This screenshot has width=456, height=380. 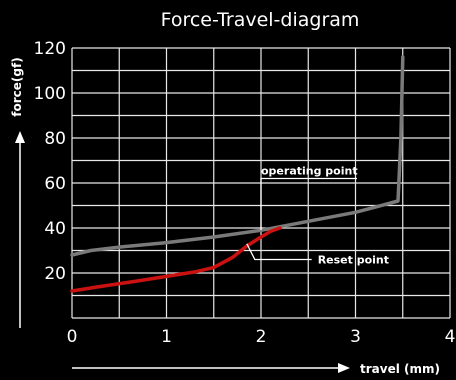 What do you see at coordinates (55, 139) in the screenshot?
I see `y-tick-label: 80` at bounding box center [55, 139].